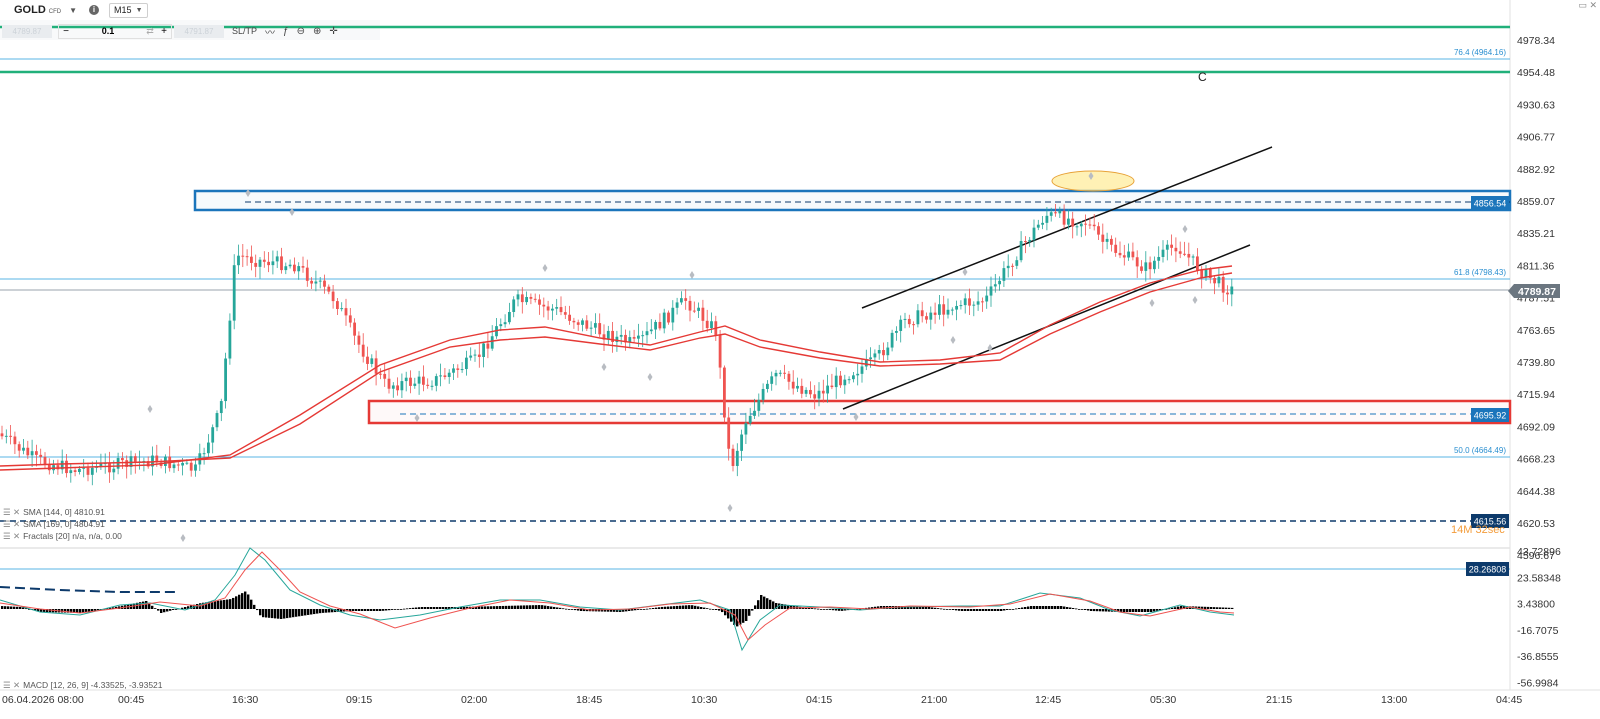  Describe the element at coordinates (474, 700) in the screenshot. I see `time-axis-label: 02:00` at that location.